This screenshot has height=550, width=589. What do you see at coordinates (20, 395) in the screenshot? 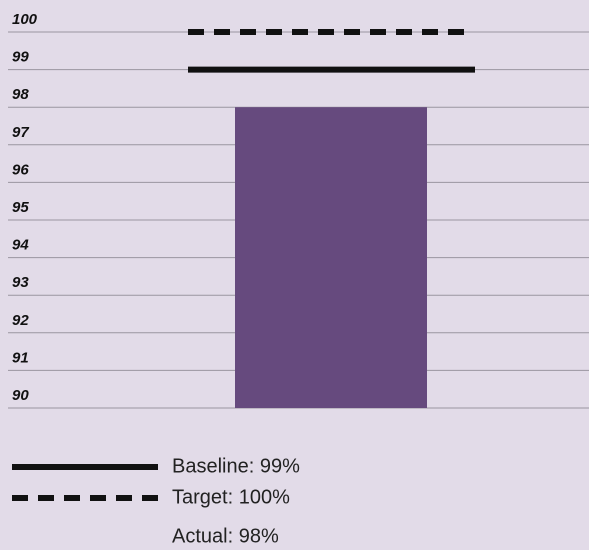
I see `y-tick-label: 90` at bounding box center [20, 395].